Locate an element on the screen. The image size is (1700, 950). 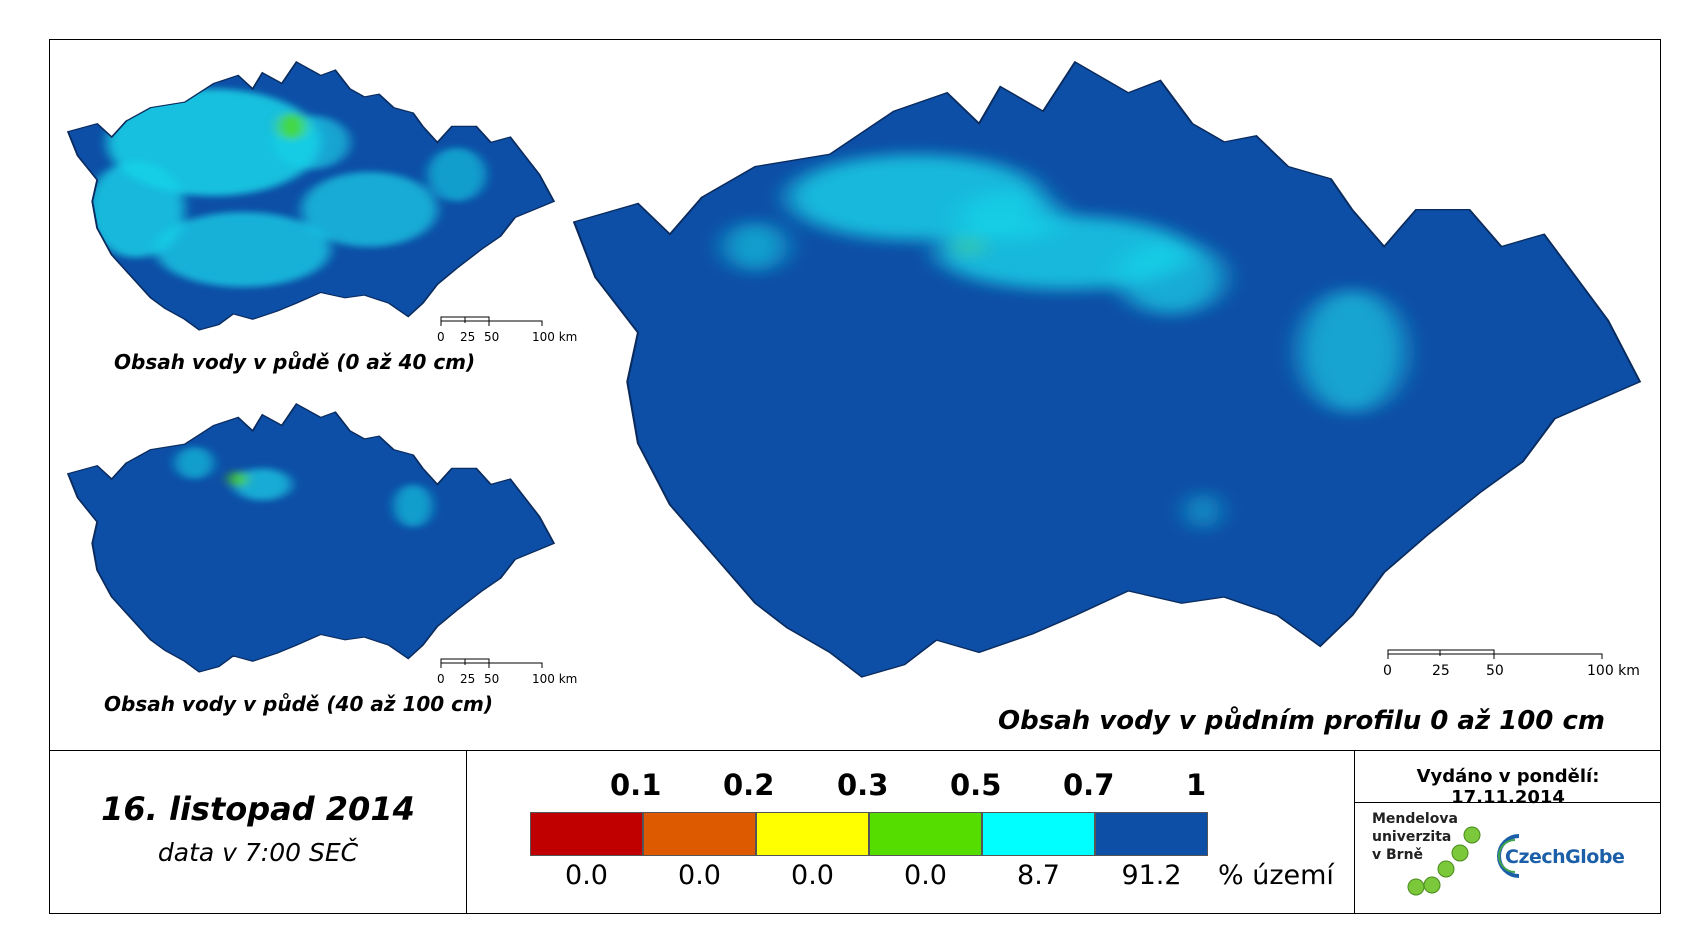
issued-date: Vydáno v pondělí: 17.11.2014 is located at coordinates (1508, 787).